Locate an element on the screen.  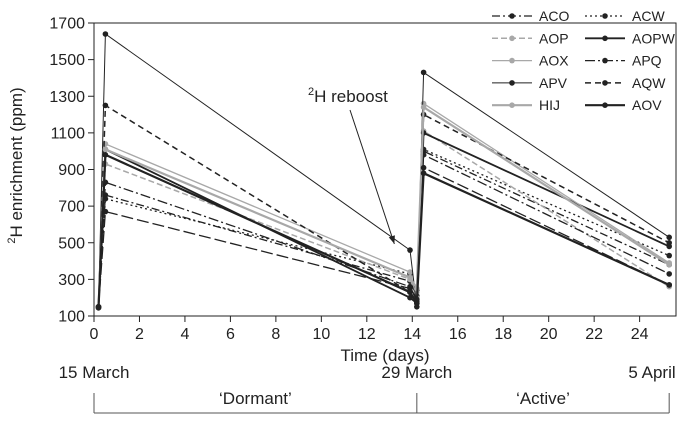
legend-label: AOX is located at coordinates (554, 61).